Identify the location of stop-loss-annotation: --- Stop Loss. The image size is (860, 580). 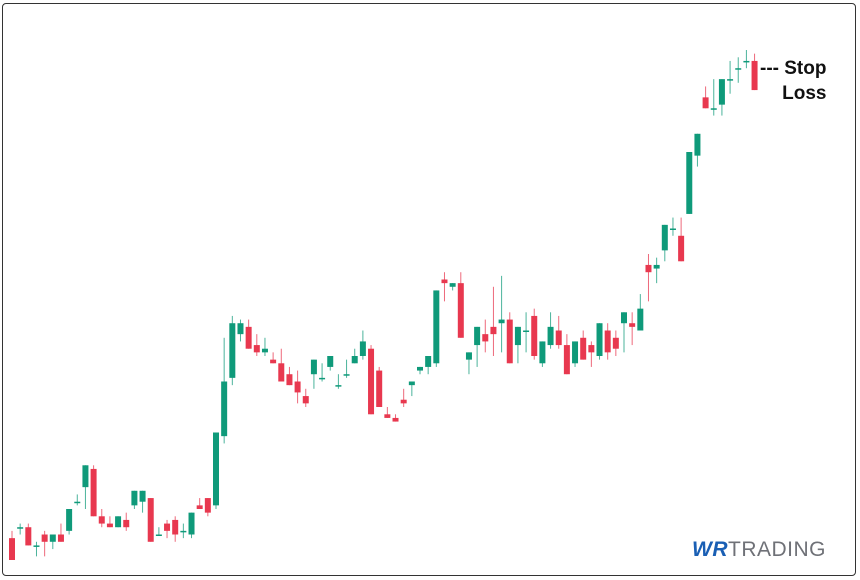
(793, 81).